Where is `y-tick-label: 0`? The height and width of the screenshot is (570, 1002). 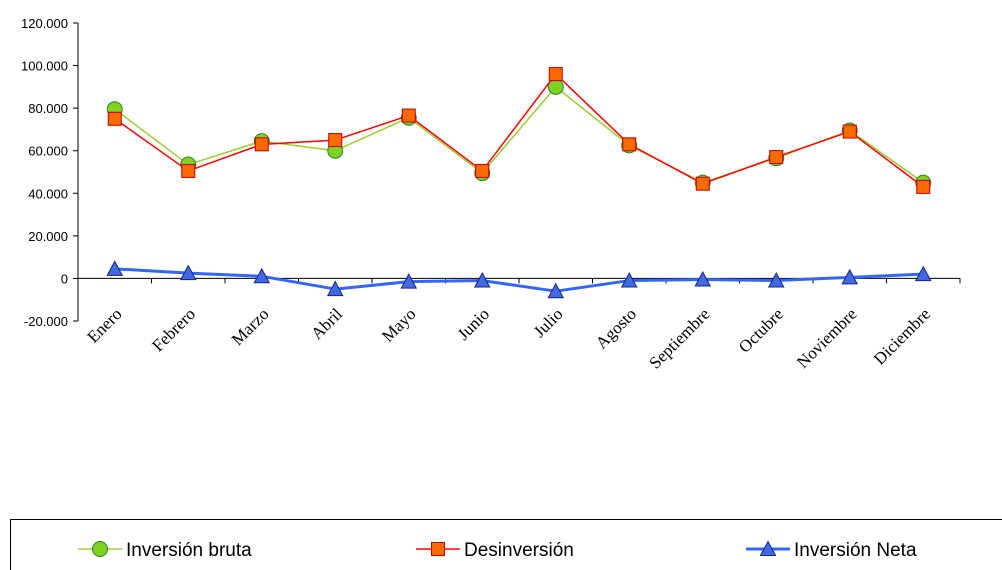
y-tick-label: 0 is located at coordinates (64, 278).